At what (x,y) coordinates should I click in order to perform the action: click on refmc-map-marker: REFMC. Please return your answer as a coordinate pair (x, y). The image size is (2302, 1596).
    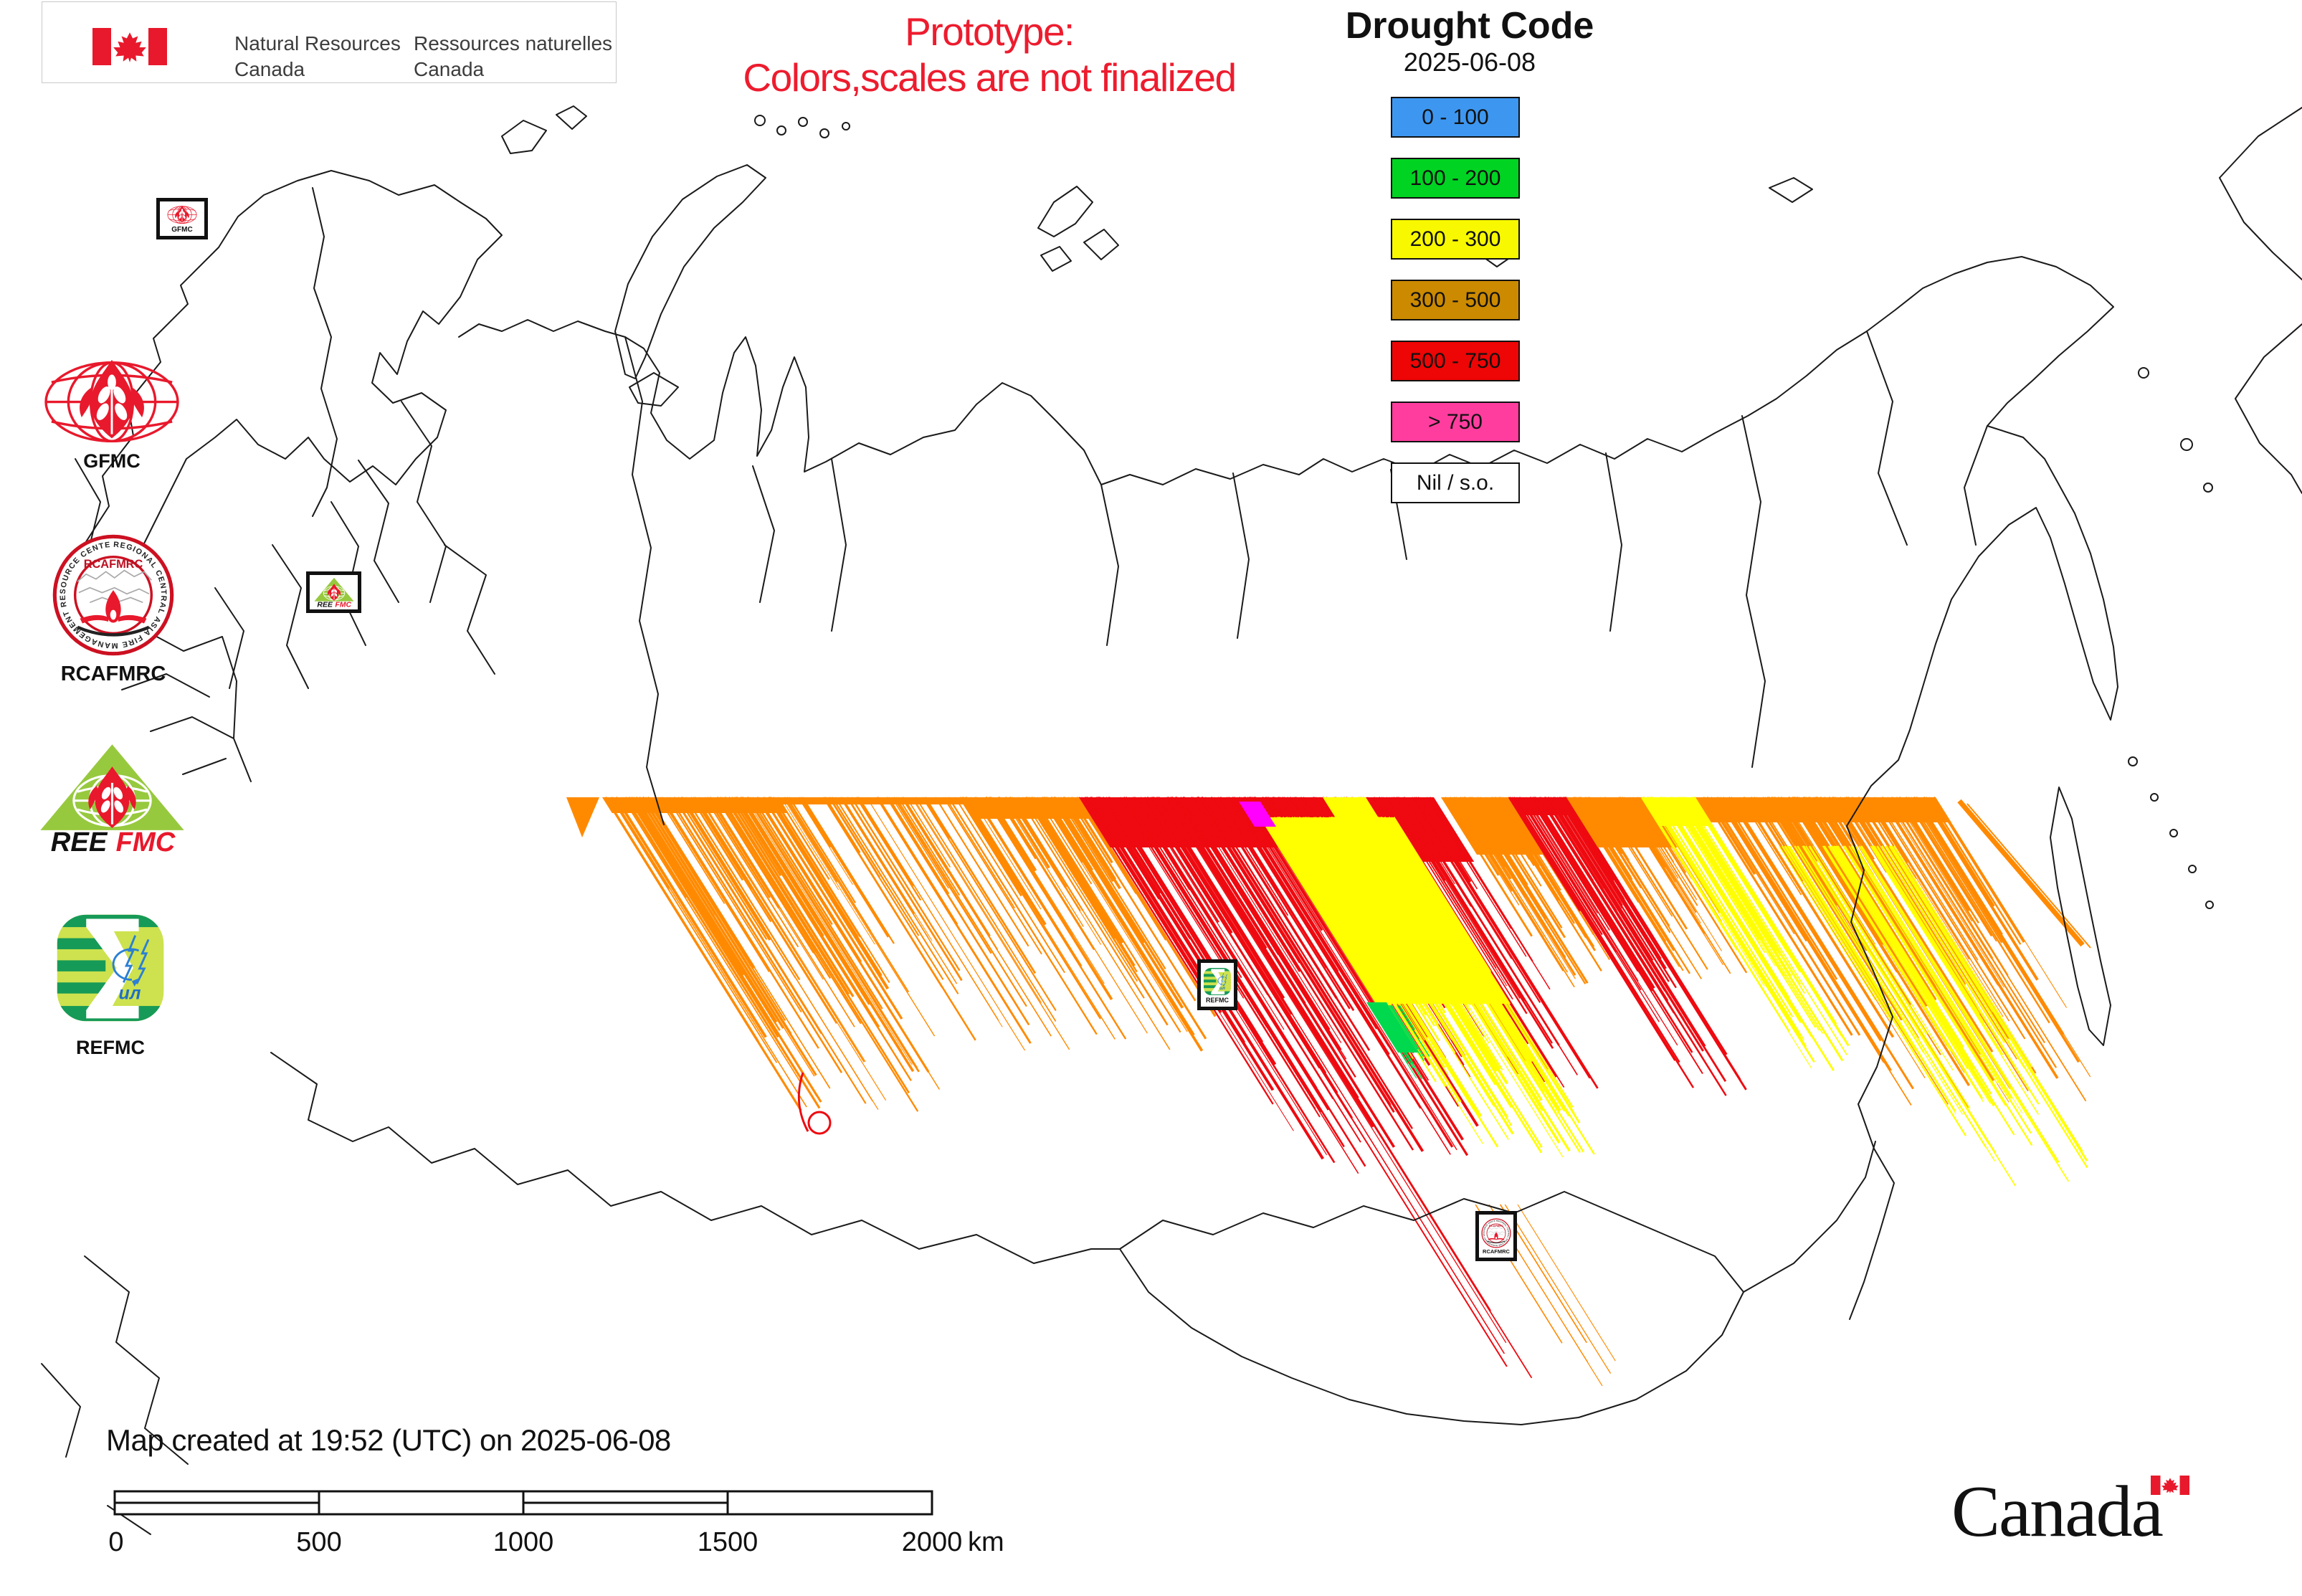
    Looking at the image, I should click on (1217, 984).